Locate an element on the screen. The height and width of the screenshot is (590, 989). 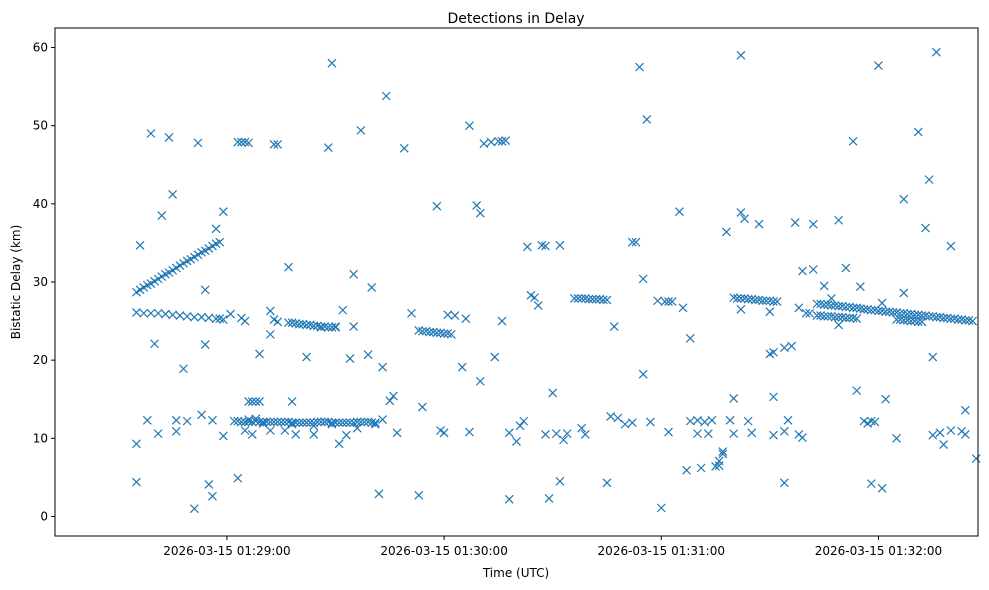
y-tick-label-30: 30 is located at coordinates (40, 282).